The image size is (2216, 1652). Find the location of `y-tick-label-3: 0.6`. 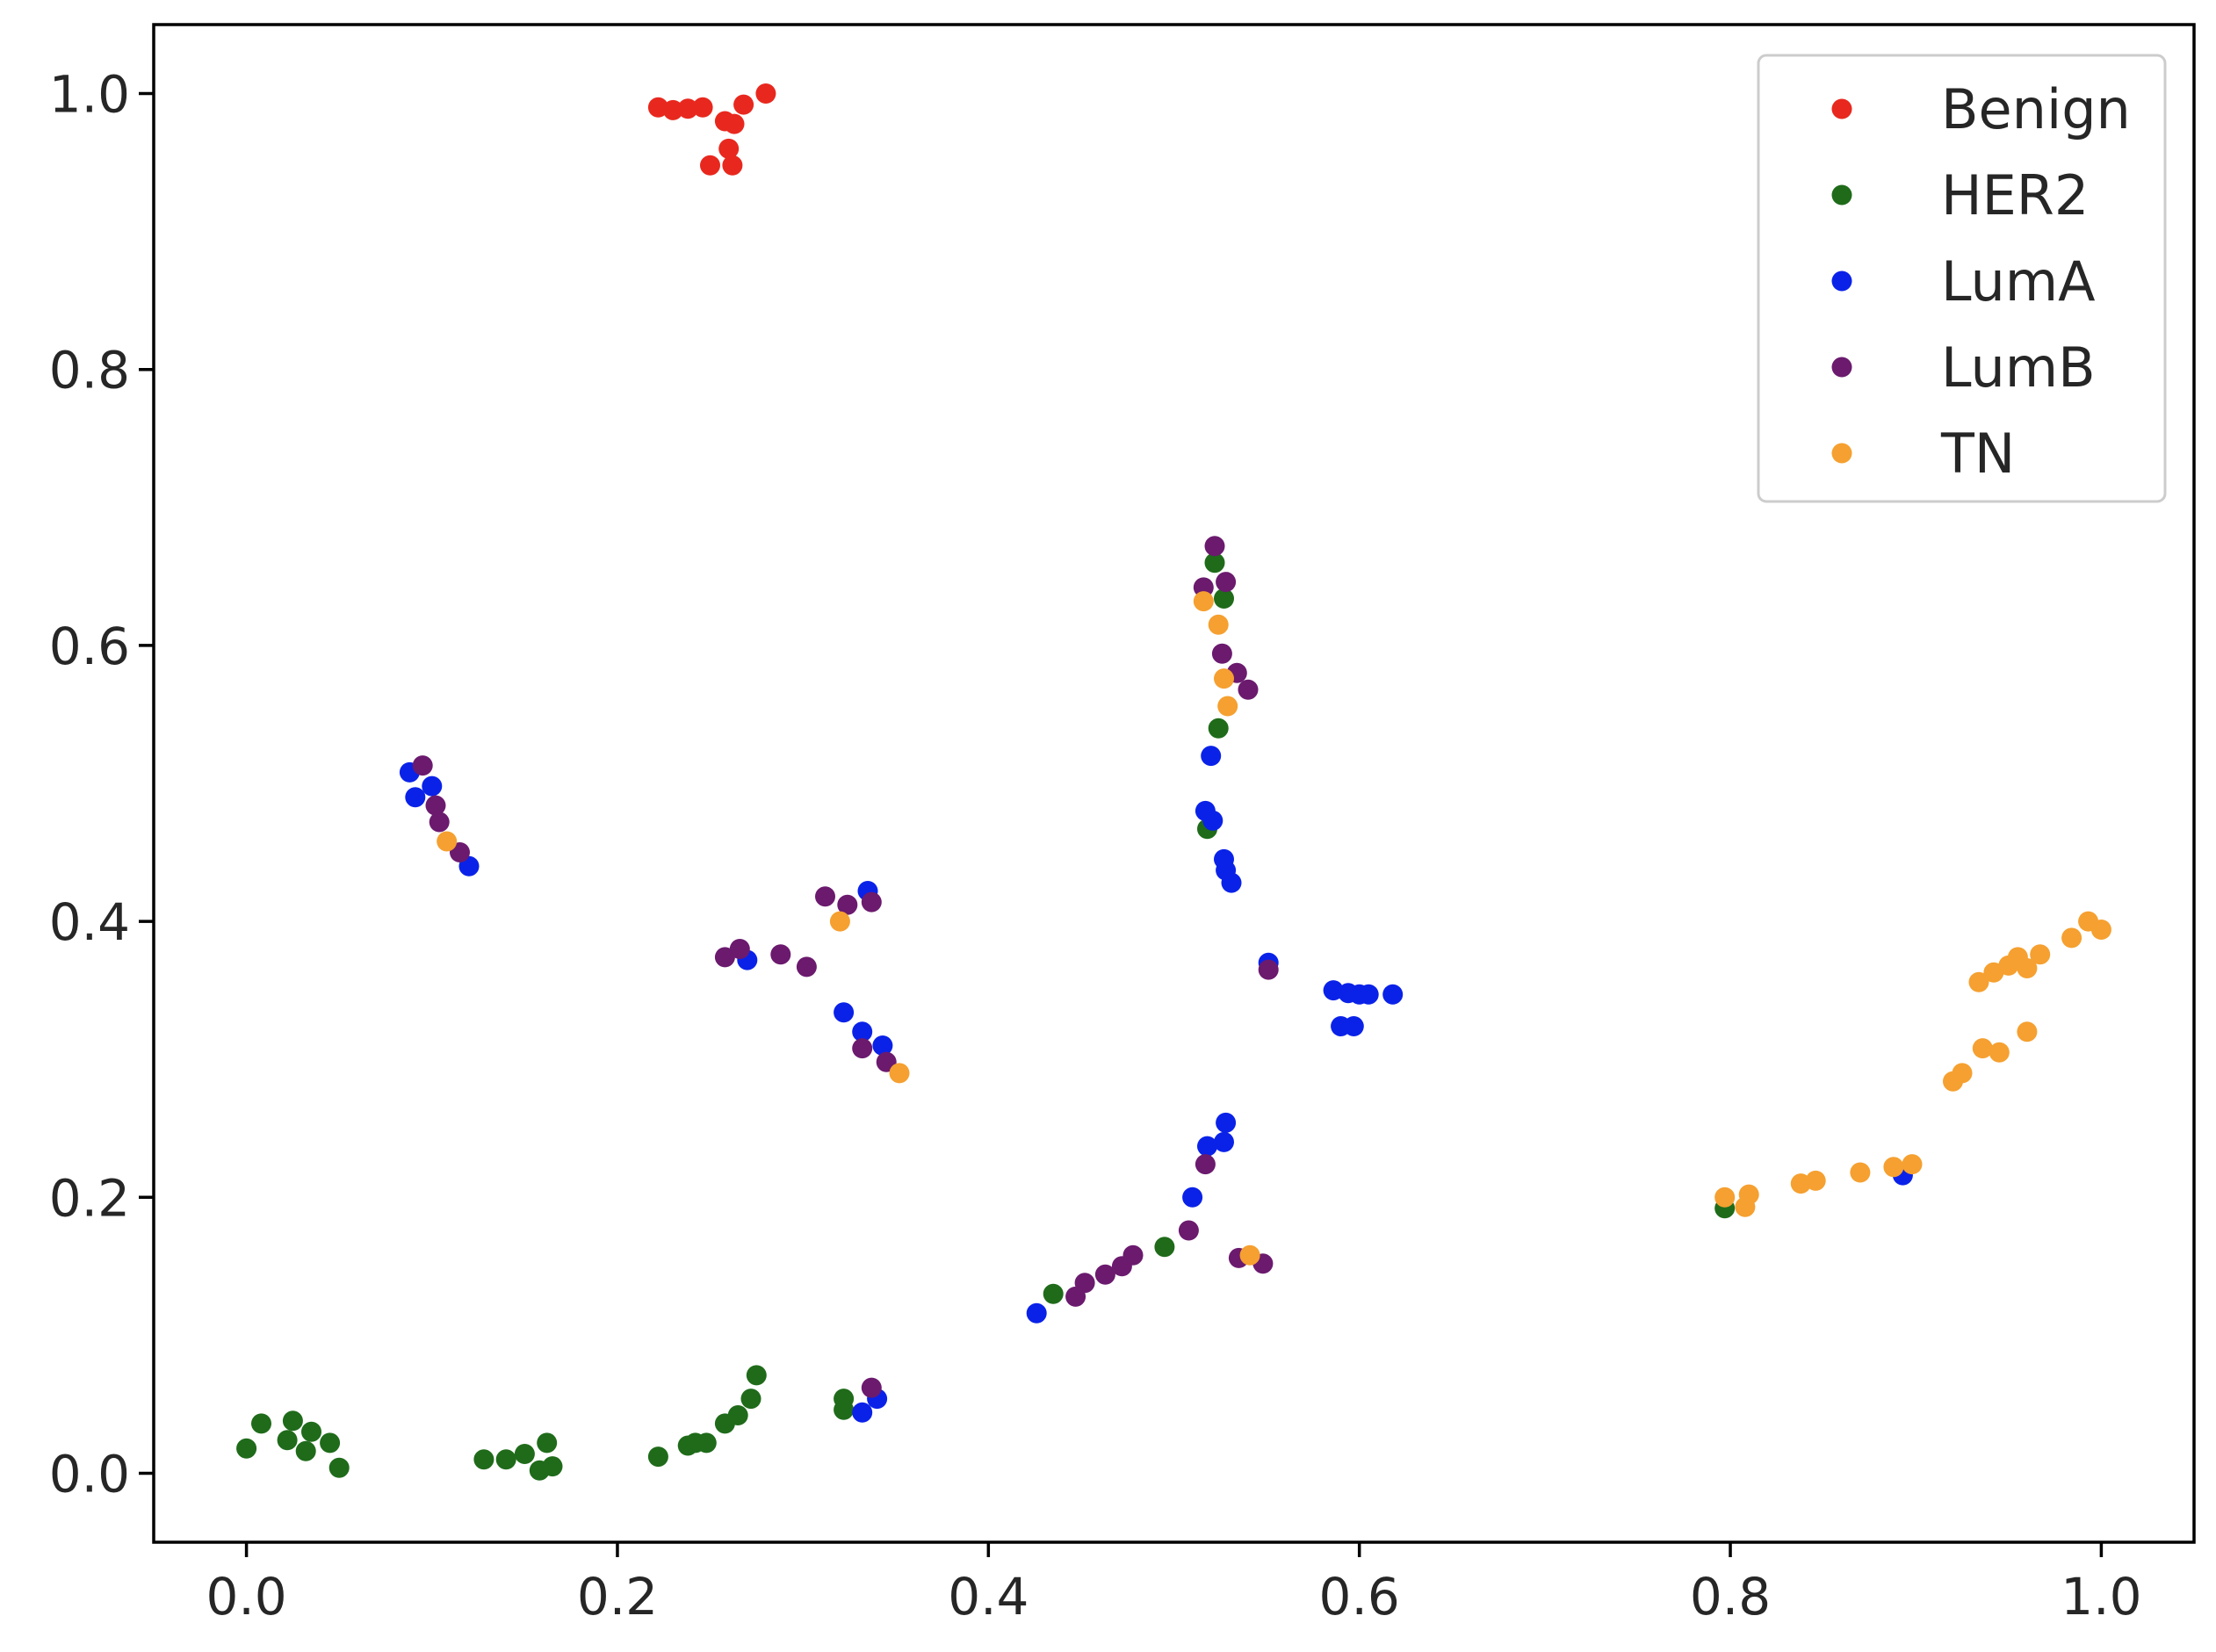

y-tick-label-3: 0.6 is located at coordinates (89, 646).